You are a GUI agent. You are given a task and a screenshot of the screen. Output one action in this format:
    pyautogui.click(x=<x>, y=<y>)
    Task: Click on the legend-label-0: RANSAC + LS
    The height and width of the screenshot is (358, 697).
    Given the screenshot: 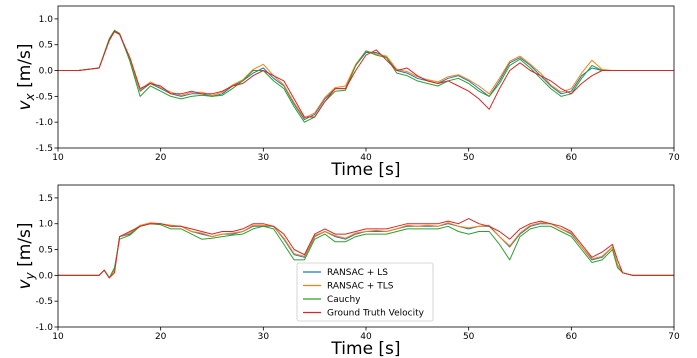 What is the action you would take?
    pyautogui.click(x=357, y=273)
    